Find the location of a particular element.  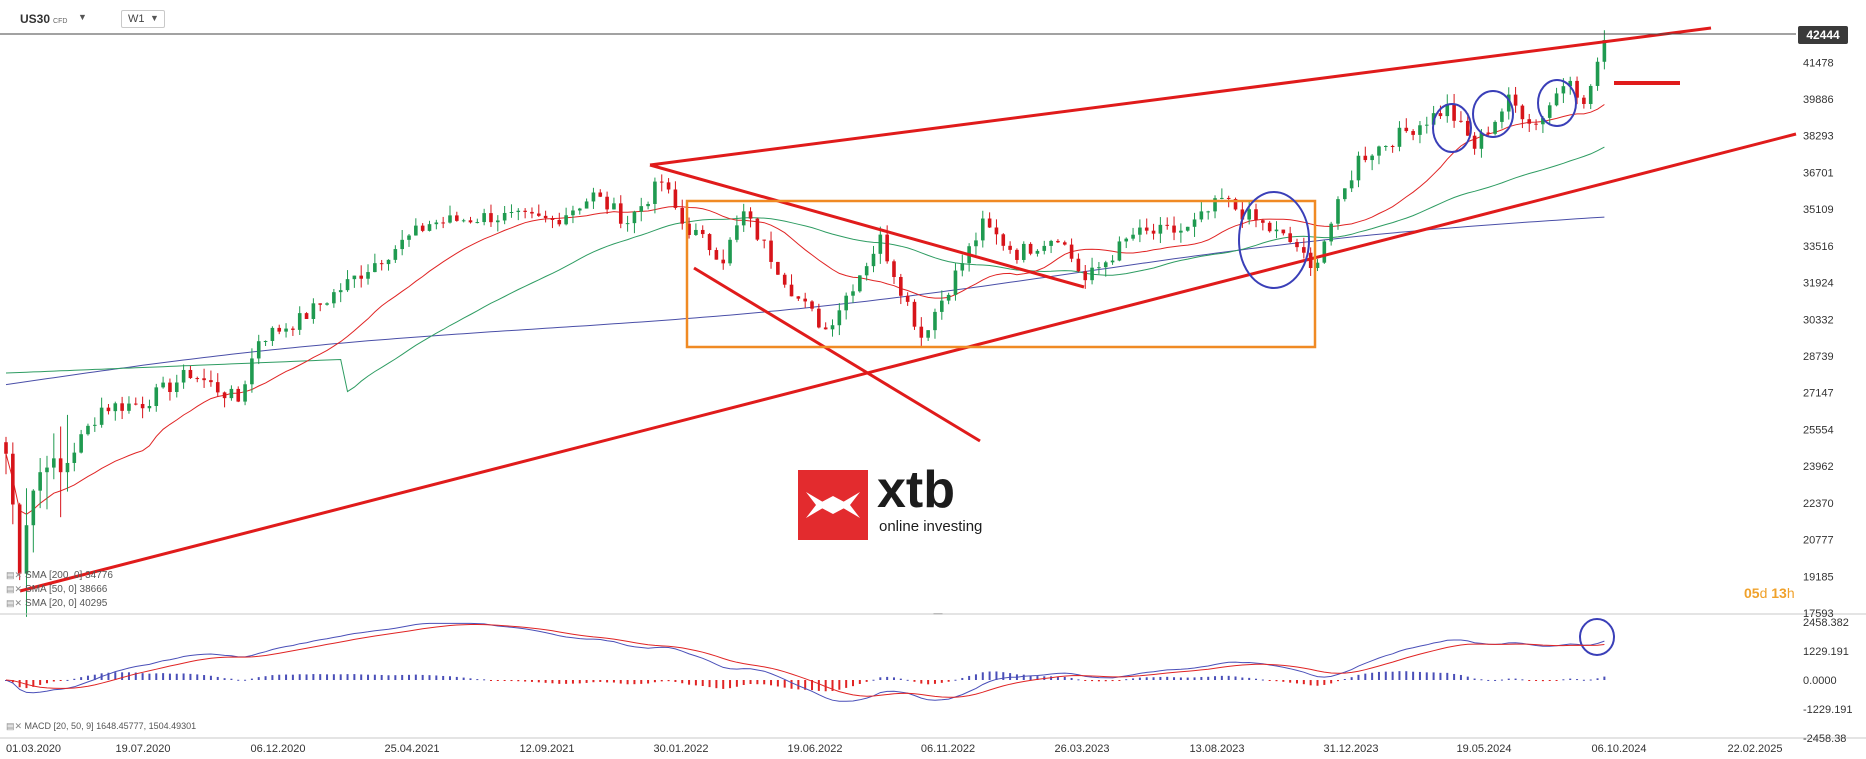

symbol-selector: US30 CFD is located at coordinates (43, 19).